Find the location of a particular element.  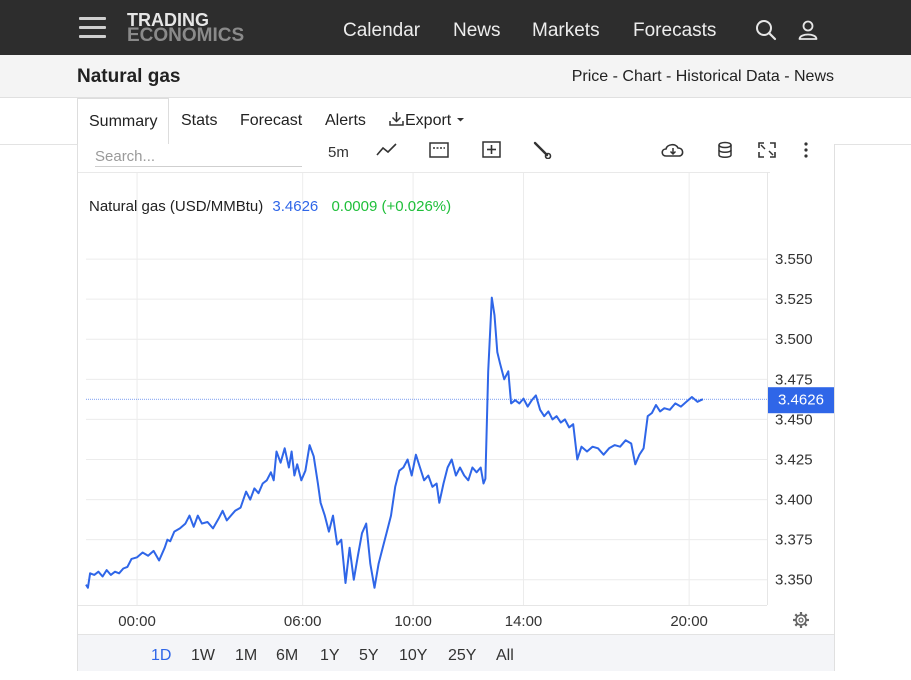

tab-forecast: Forecast is located at coordinates (271, 120).